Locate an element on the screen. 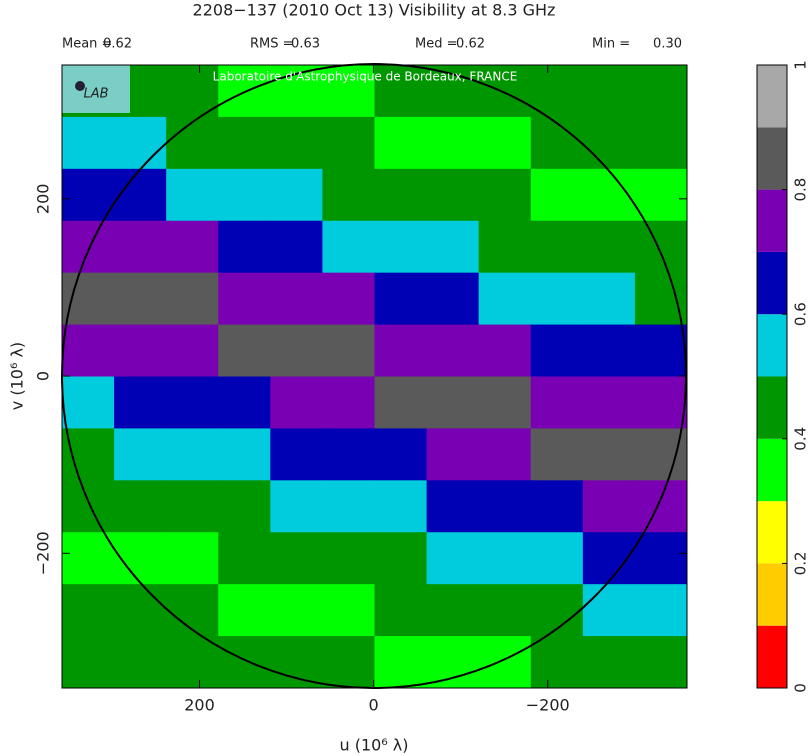 The height and width of the screenshot is (756, 810). logo-dot is located at coordinates (80, 86).